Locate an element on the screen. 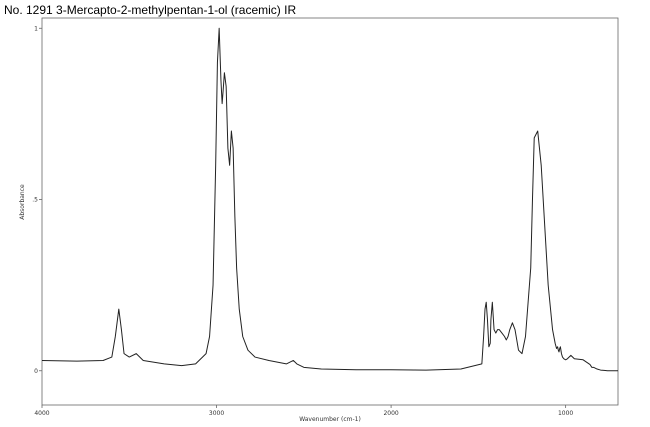  x-axis-ticks: 4000 3000 2000 1000 is located at coordinates (303, 411).